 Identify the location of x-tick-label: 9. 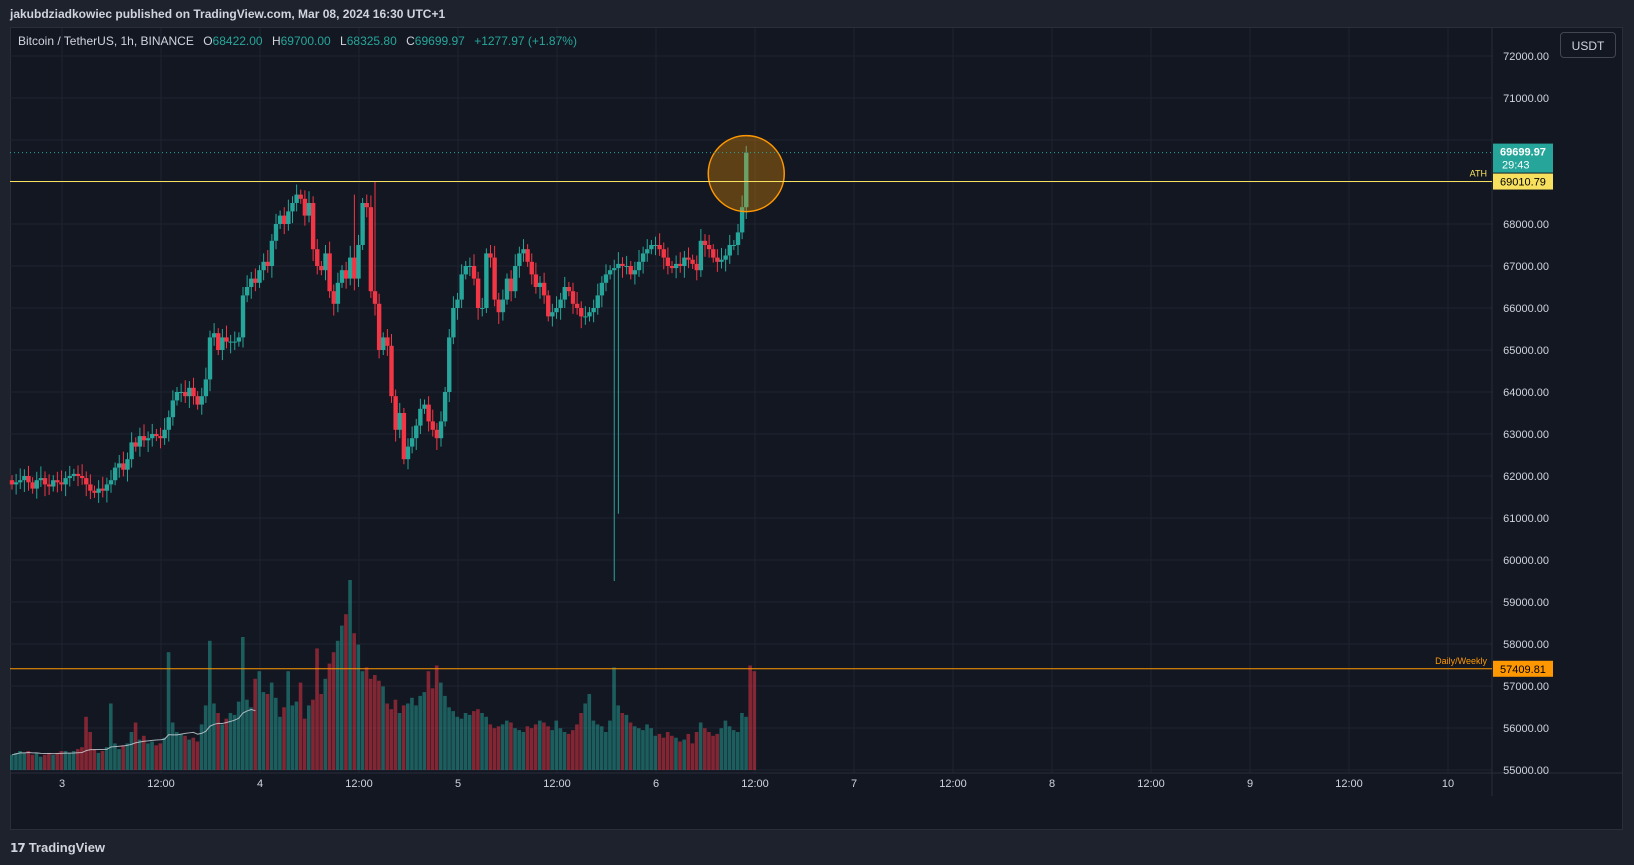
(1250, 784).